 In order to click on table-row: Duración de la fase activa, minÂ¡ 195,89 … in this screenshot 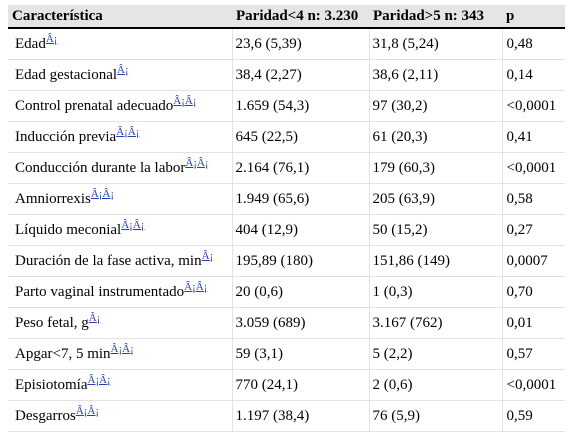, I will do `click(286, 261)`.